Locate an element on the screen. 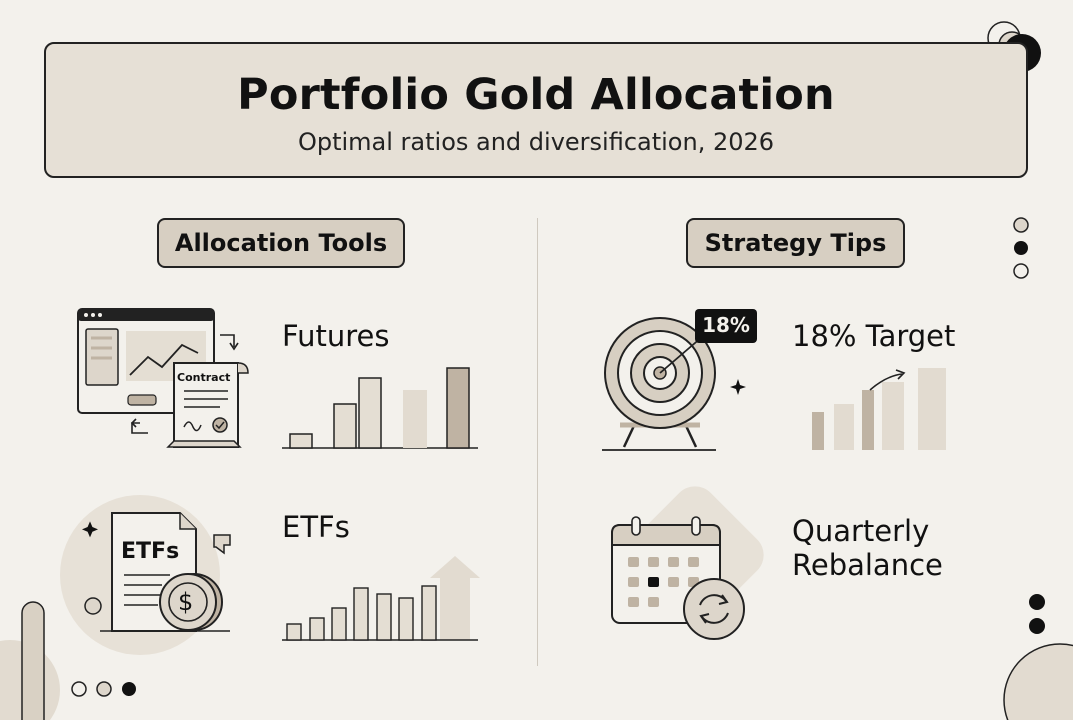 The image size is (1073, 720). page-subtitle: Optimal ratios and diversification, 2026 is located at coordinates (536, 142).